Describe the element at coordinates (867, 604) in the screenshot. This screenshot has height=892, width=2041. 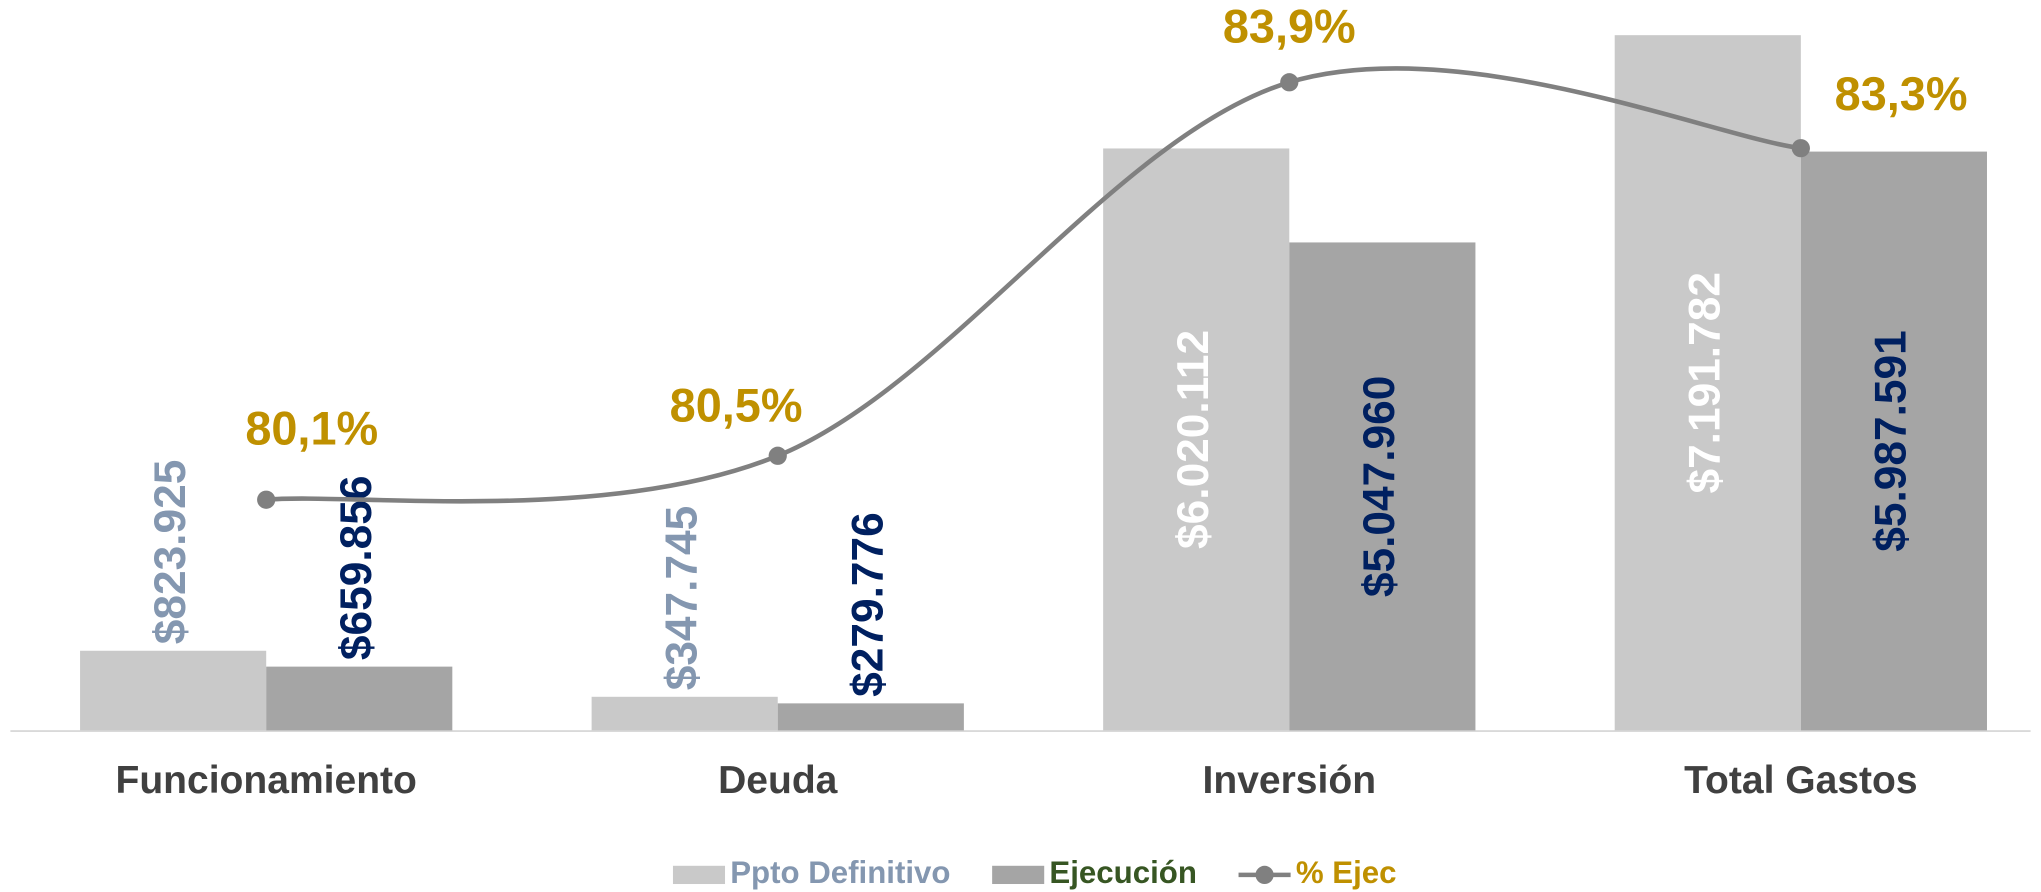
I see `value-label: $279.776` at that location.